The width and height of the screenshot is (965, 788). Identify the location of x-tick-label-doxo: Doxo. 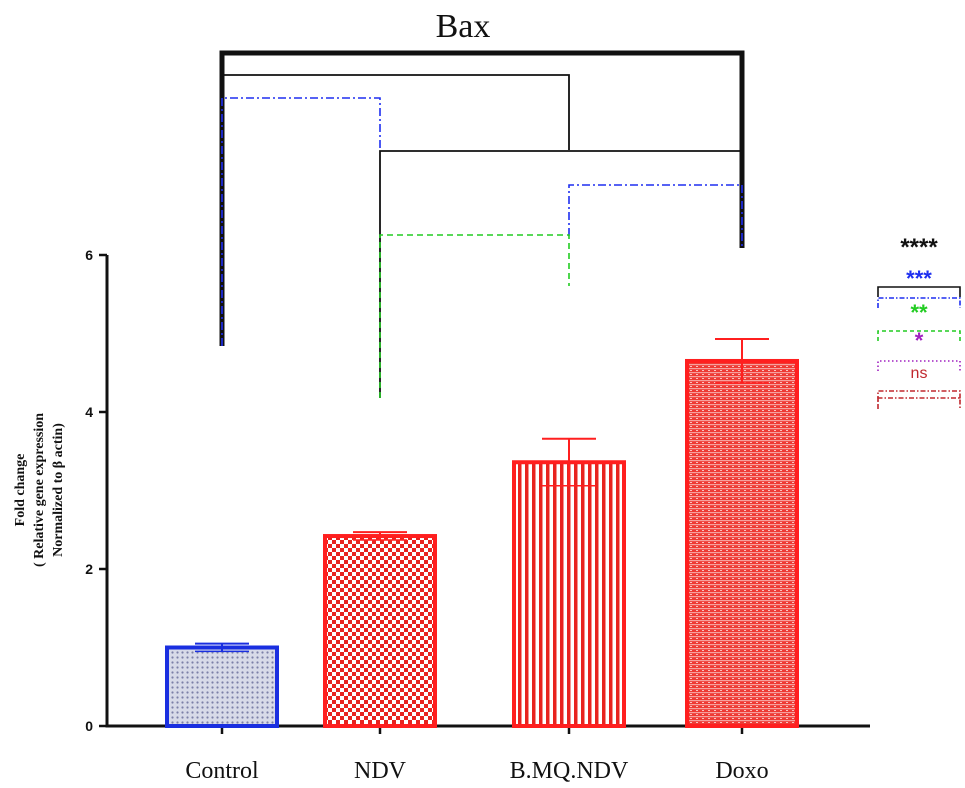
(741, 771).